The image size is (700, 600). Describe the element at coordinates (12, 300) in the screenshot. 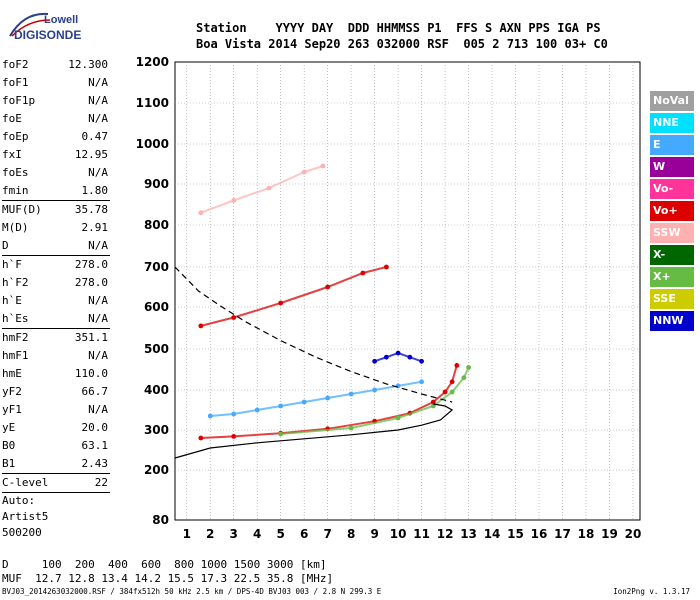

I see `param-name: h`E` at that location.